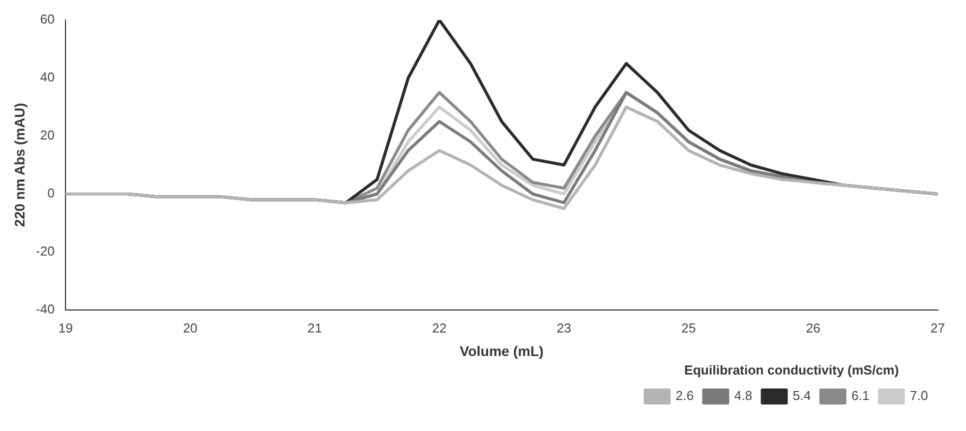 The width and height of the screenshot is (966, 431). Describe the element at coordinates (502, 350) in the screenshot. I see `x-axis-title: Volume (mL)` at that location.